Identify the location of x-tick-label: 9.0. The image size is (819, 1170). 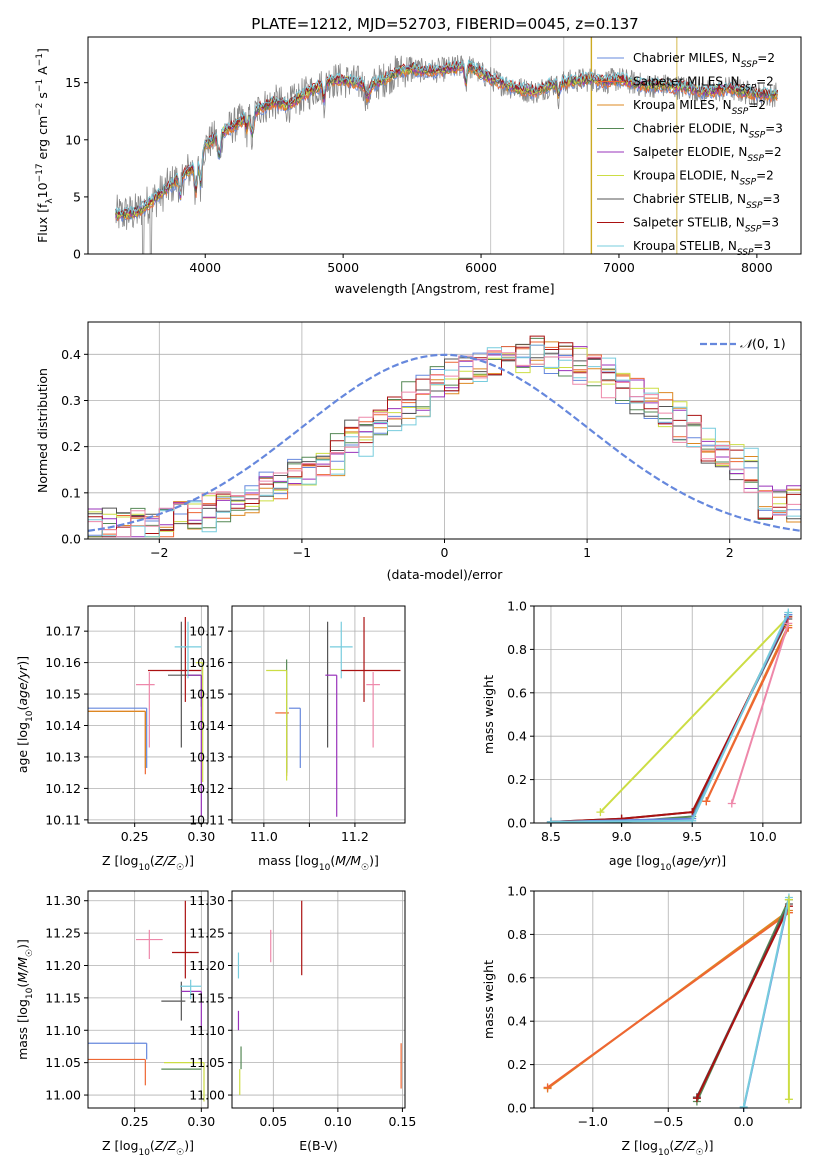
(622, 836).